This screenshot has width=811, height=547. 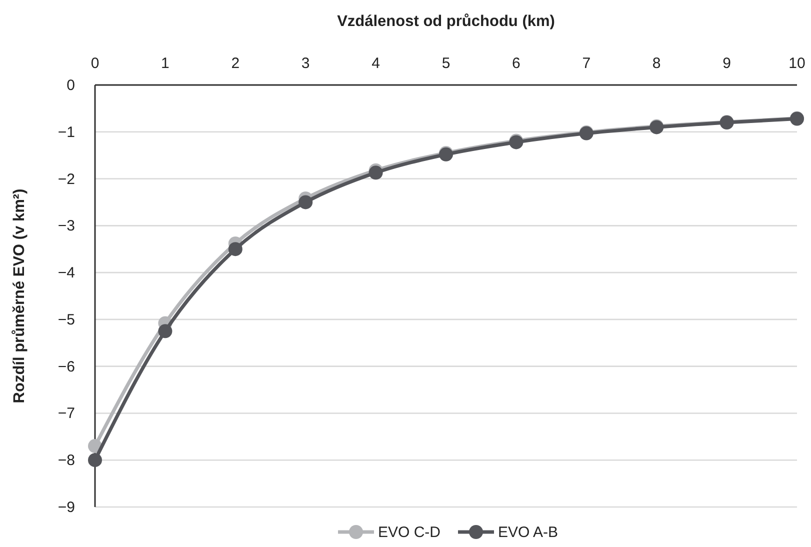 What do you see at coordinates (446, 21) in the screenshot?
I see `x-axis-title: Vzdálenost od průchodu (km)` at bounding box center [446, 21].